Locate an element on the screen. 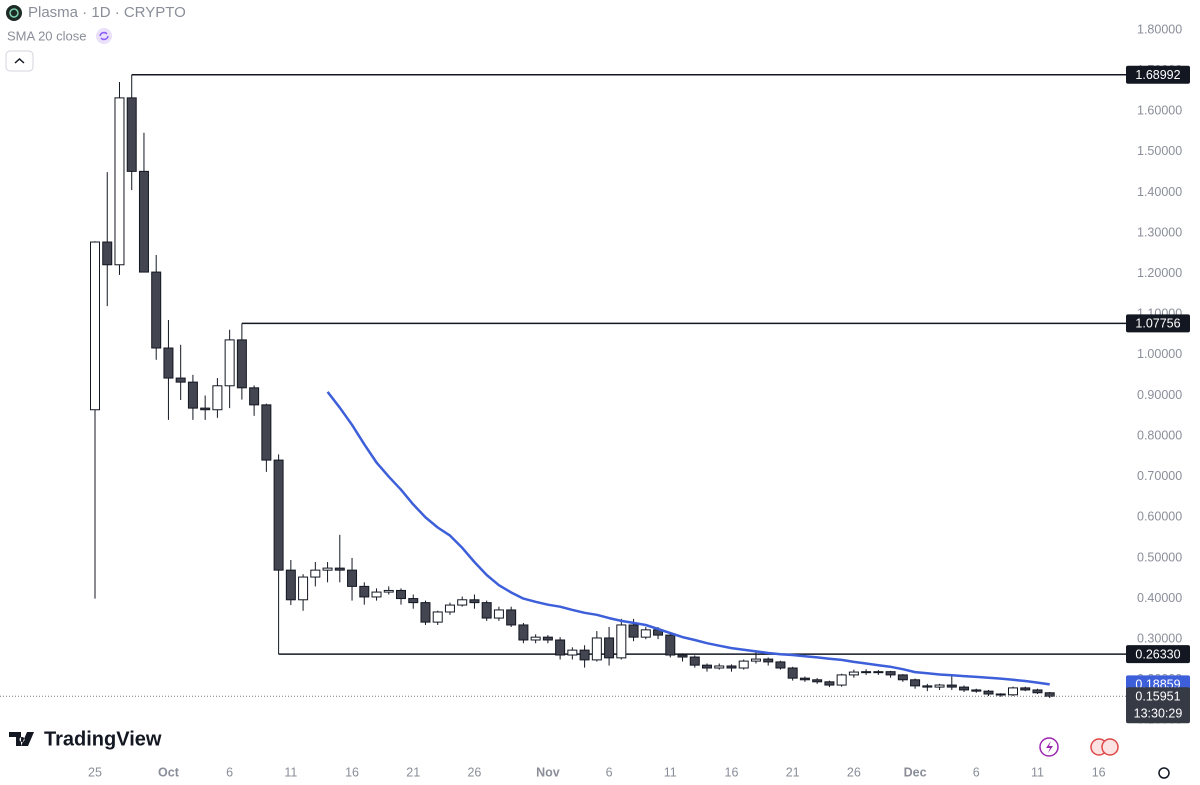 This screenshot has height=785, width=1200. y-tick-label: 0.90000 is located at coordinates (1159, 395).